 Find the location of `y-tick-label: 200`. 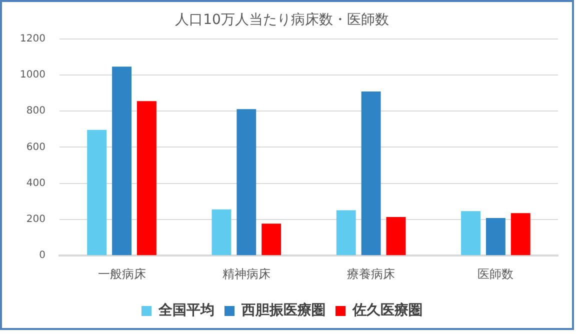

y-tick-label: 200 is located at coordinates (36, 220).